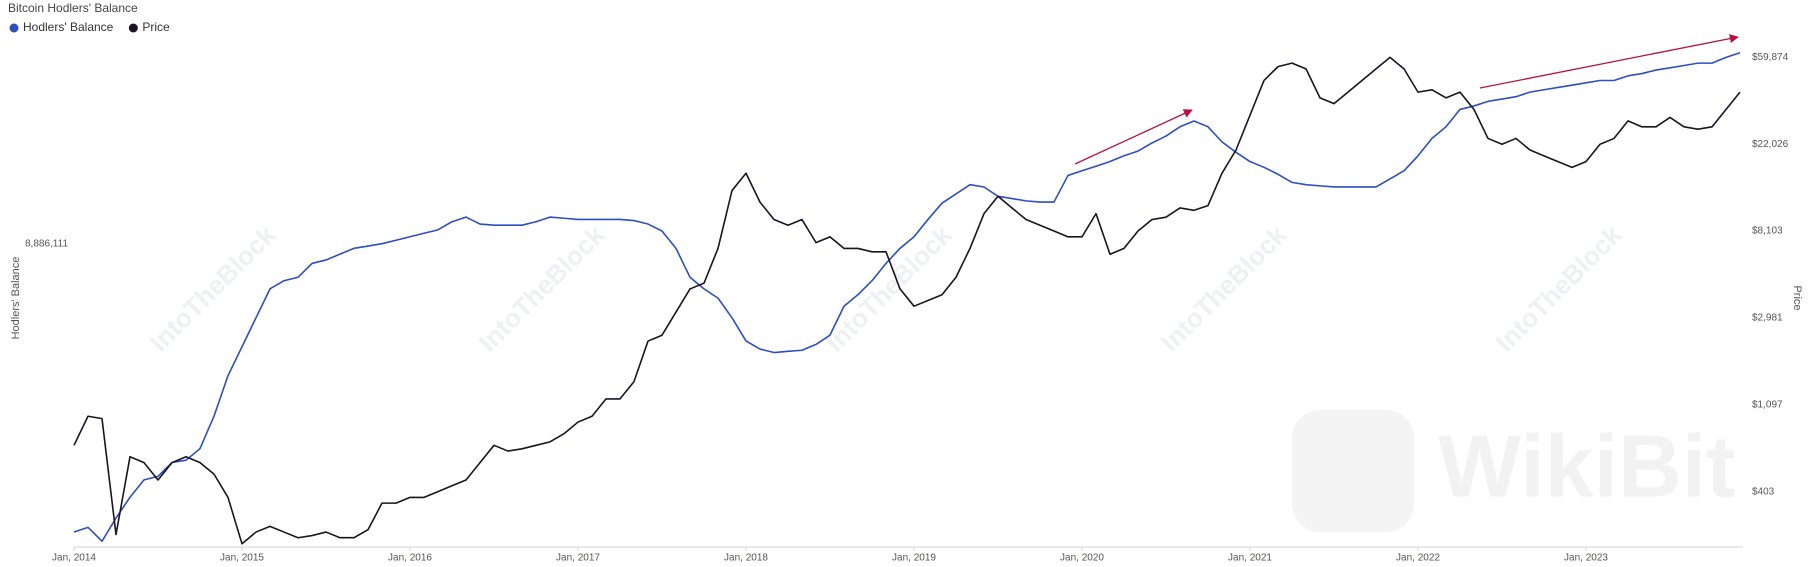 This screenshot has width=1813, height=567. What do you see at coordinates (156, 27) in the screenshot?
I see `legend-label: Price` at bounding box center [156, 27].